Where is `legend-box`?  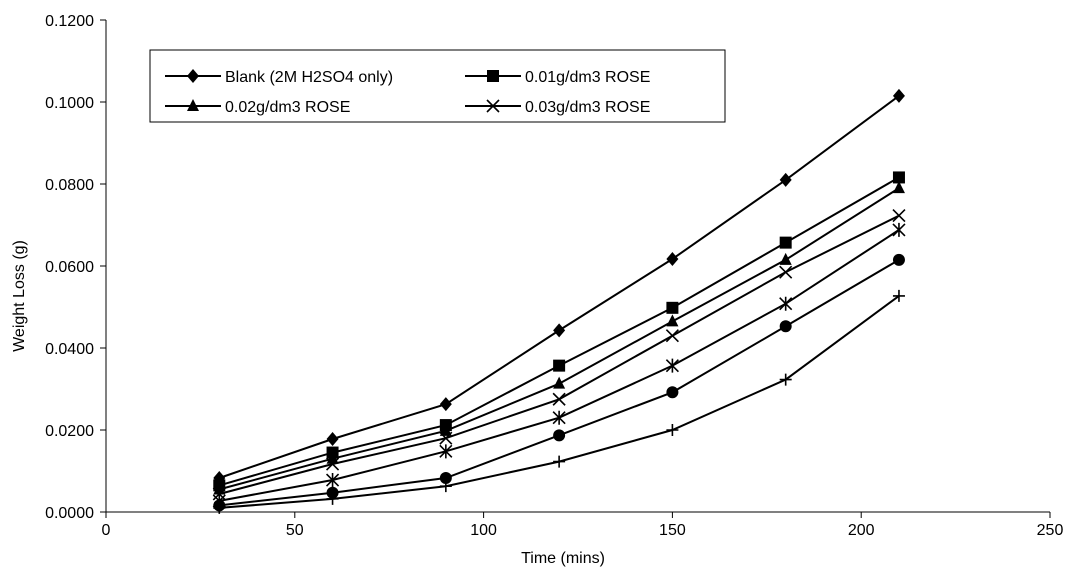
legend-box is located at coordinates (437, 86).